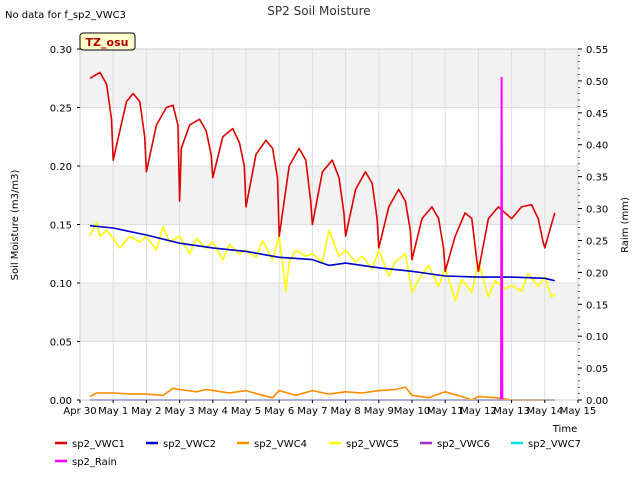 The image size is (640, 480). Describe the element at coordinates (511, 411) in the screenshot. I see `x-tick-label: May 13` at that location.